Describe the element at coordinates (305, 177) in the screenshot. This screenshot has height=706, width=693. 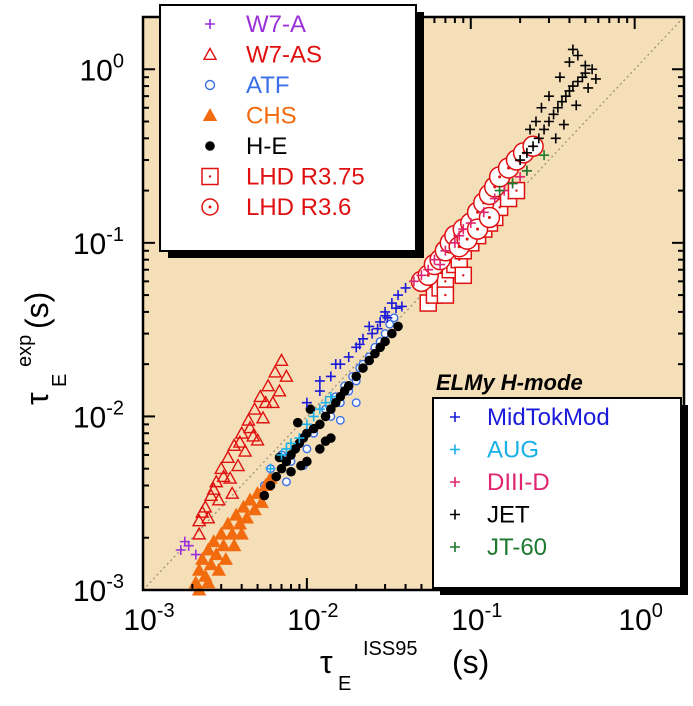
I see `legend-label: LHD R3.75` at that location.